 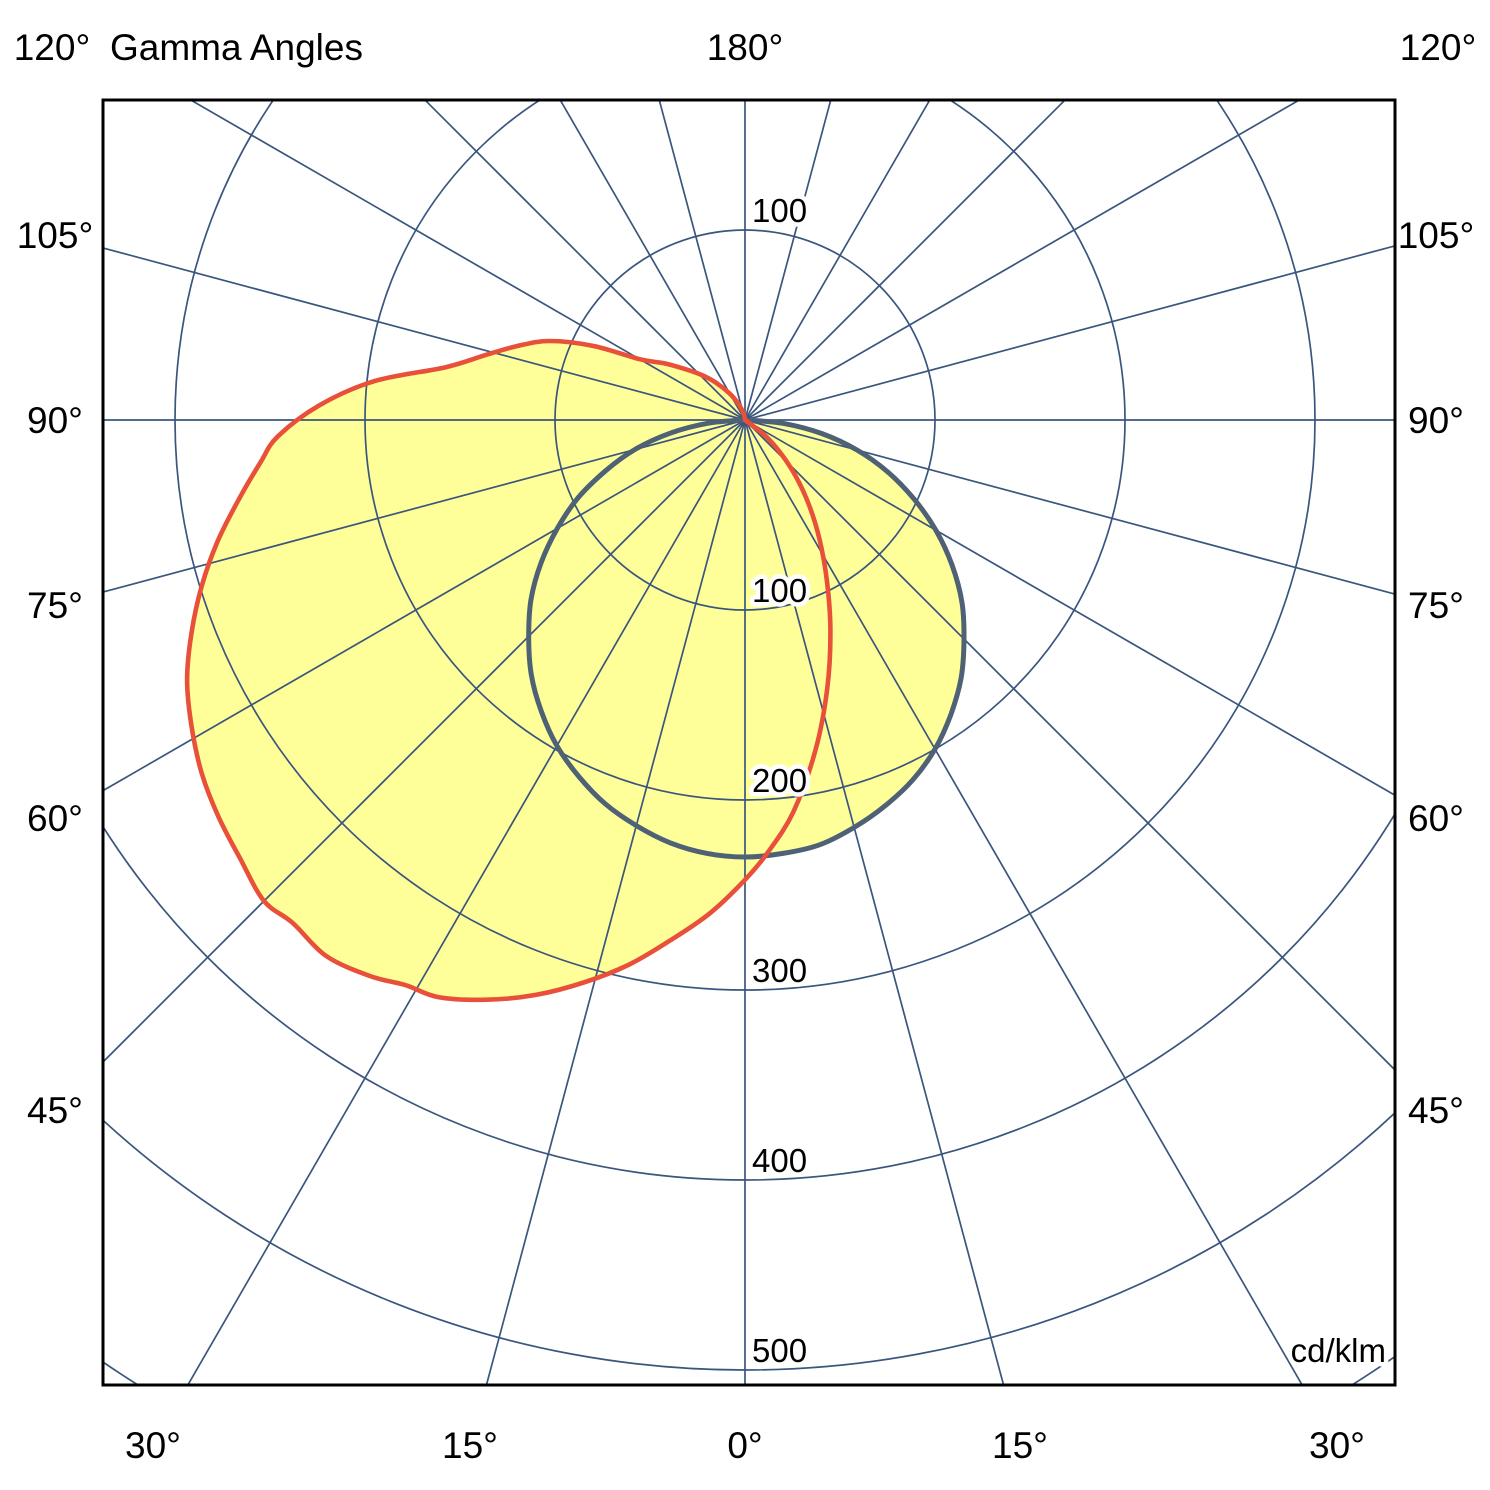 I want to click on unit-label: cd/klm, so click(x=1338, y=1350).